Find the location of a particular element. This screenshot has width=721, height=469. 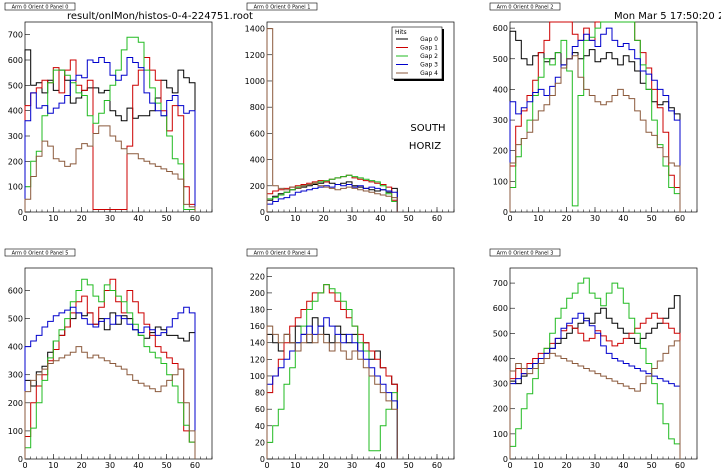

legend-entry: Gap 4 is located at coordinates (429, 73).